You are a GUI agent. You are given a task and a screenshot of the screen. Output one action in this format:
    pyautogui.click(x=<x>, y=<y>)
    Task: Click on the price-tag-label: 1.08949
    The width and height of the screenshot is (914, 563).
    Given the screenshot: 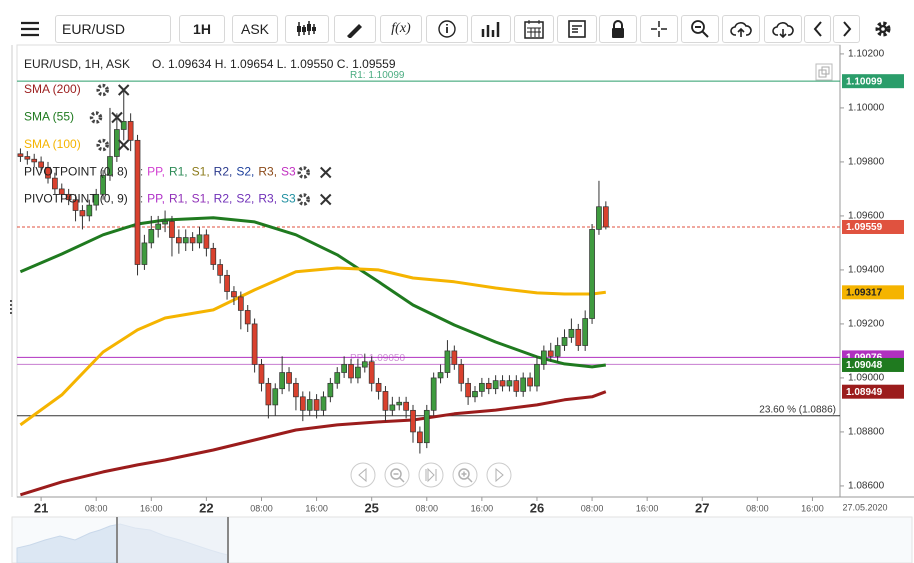 What is the action you would take?
    pyautogui.click(x=864, y=392)
    